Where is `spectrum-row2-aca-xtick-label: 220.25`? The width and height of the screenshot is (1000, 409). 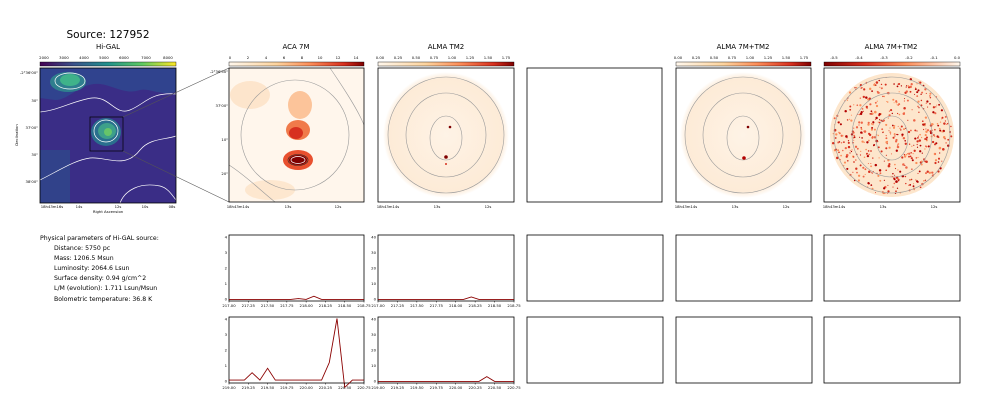 spectrum-row2-aca-xtick-label: 220.25 is located at coordinates (326, 387).